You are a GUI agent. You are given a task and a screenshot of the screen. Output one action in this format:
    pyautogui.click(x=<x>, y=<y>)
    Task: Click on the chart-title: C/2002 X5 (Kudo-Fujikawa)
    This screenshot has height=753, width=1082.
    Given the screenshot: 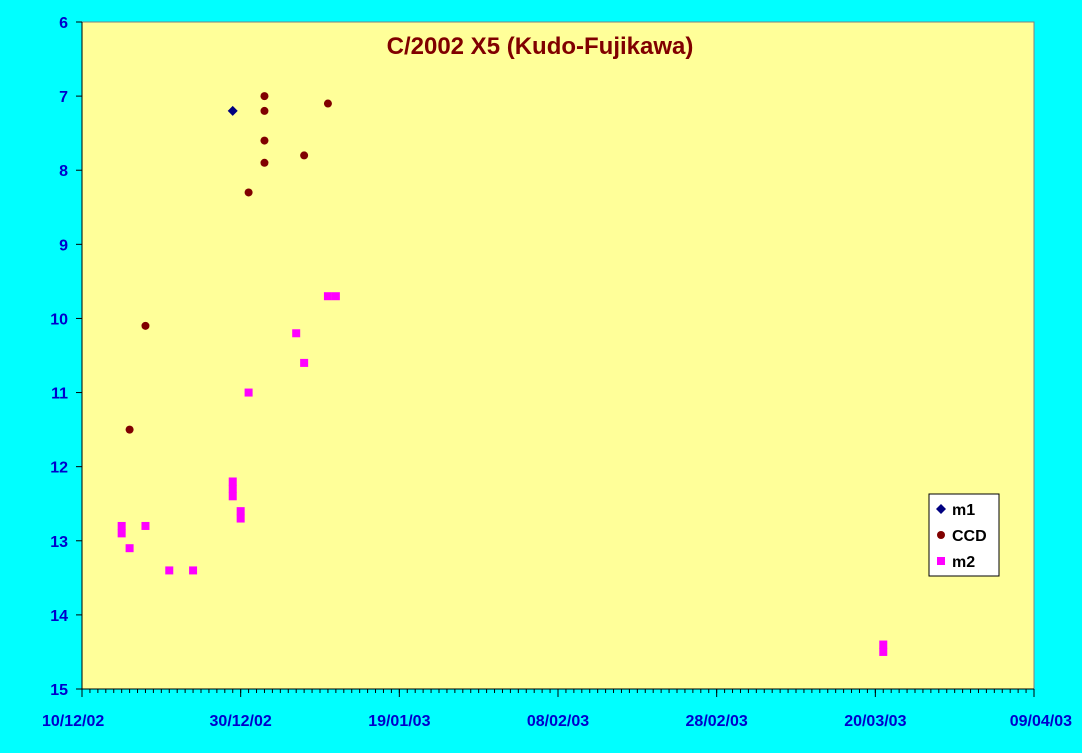 What is the action you would take?
    pyautogui.click(x=540, y=46)
    